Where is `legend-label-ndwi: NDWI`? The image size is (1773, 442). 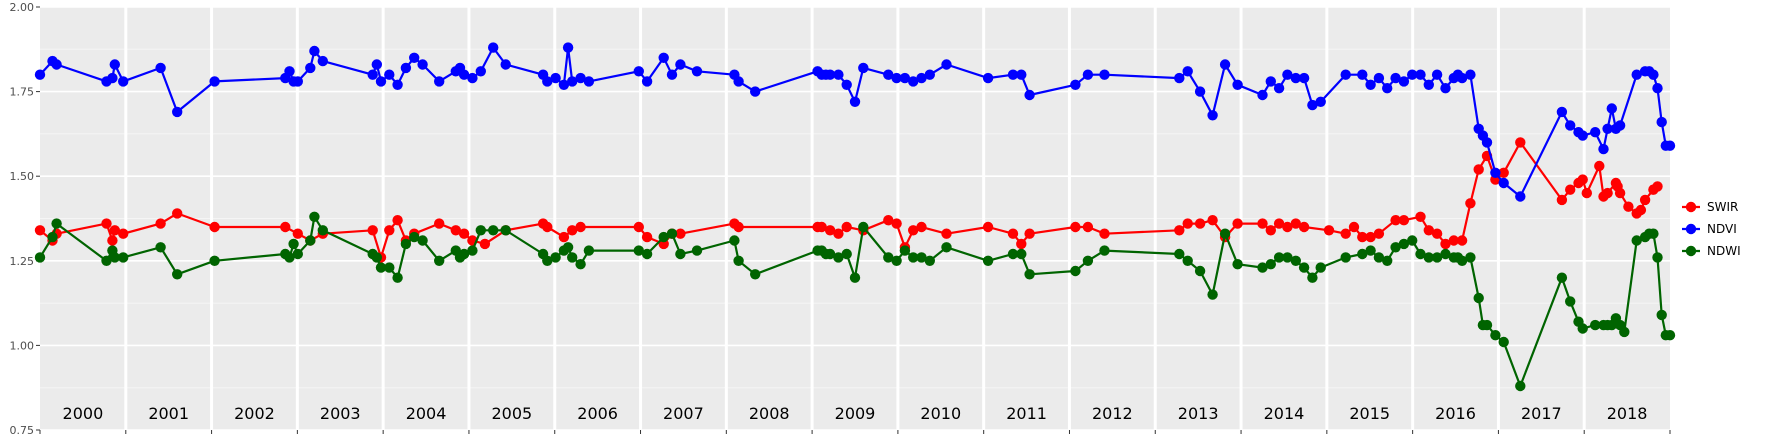 legend-label-ndwi: NDWI is located at coordinates (1724, 251).